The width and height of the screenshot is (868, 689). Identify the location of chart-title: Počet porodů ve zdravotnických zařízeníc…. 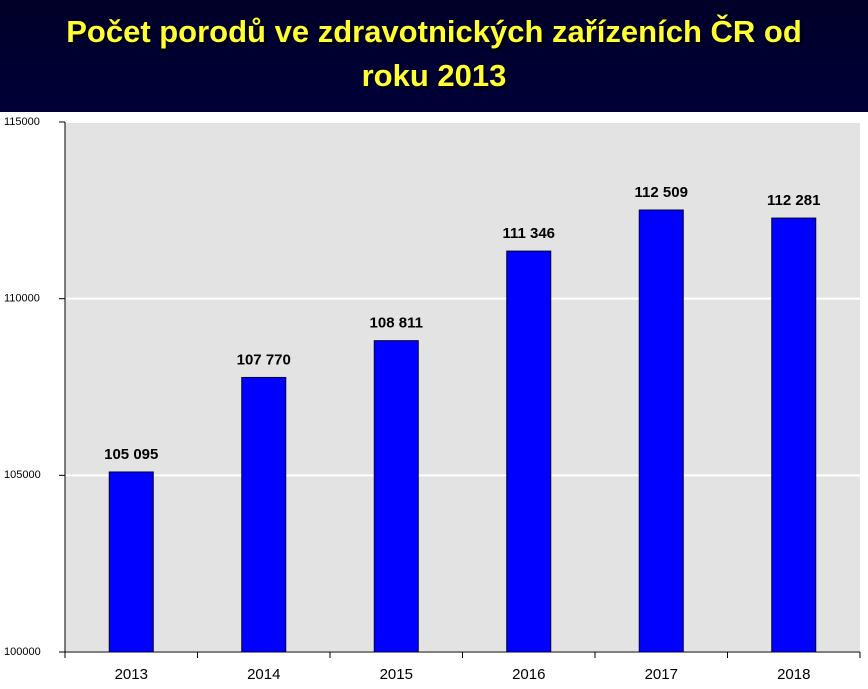
(434, 53).